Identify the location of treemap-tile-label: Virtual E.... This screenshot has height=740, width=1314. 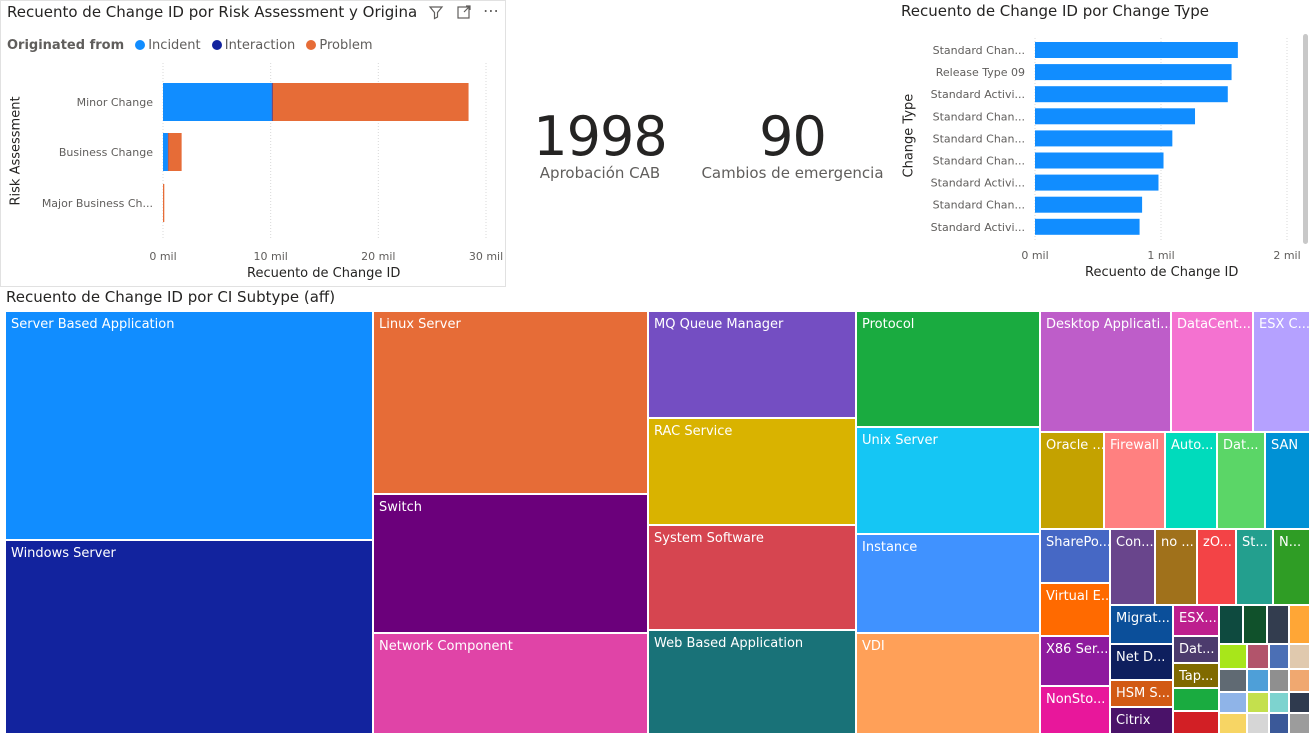
(1078, 596).